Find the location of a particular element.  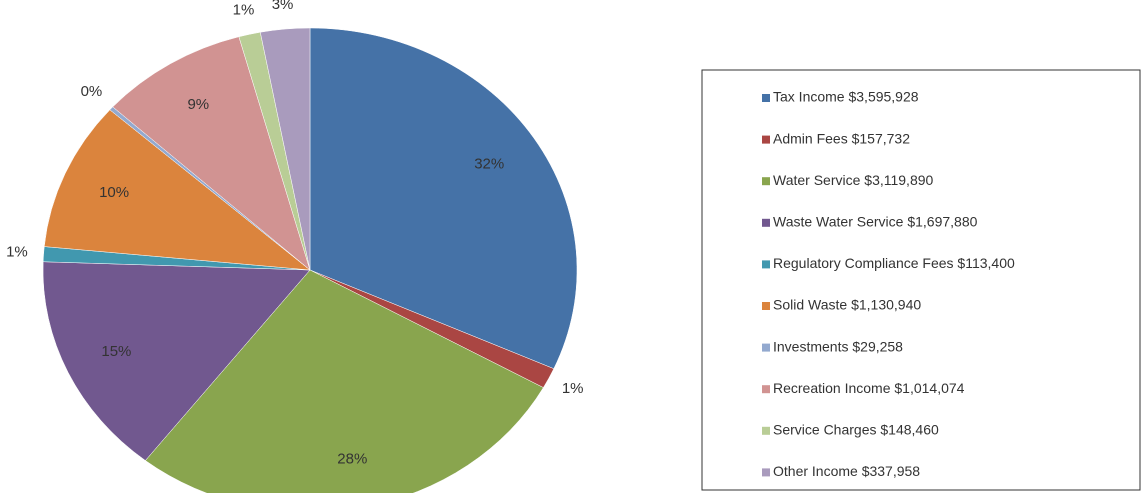

legend-label: Regulatory Compliance Fees $113,400 is located at coordinates (894, 263).